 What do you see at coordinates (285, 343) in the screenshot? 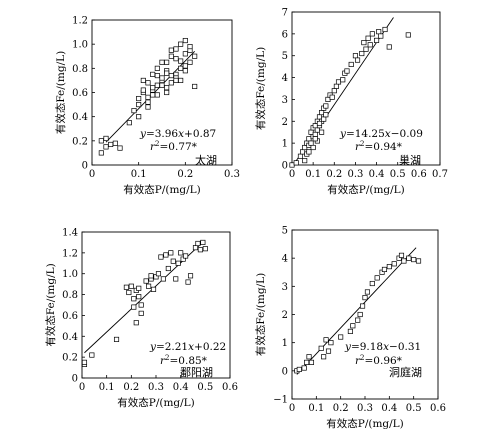
I see `y-tick-label: 1` at bounding box center [285, 343].